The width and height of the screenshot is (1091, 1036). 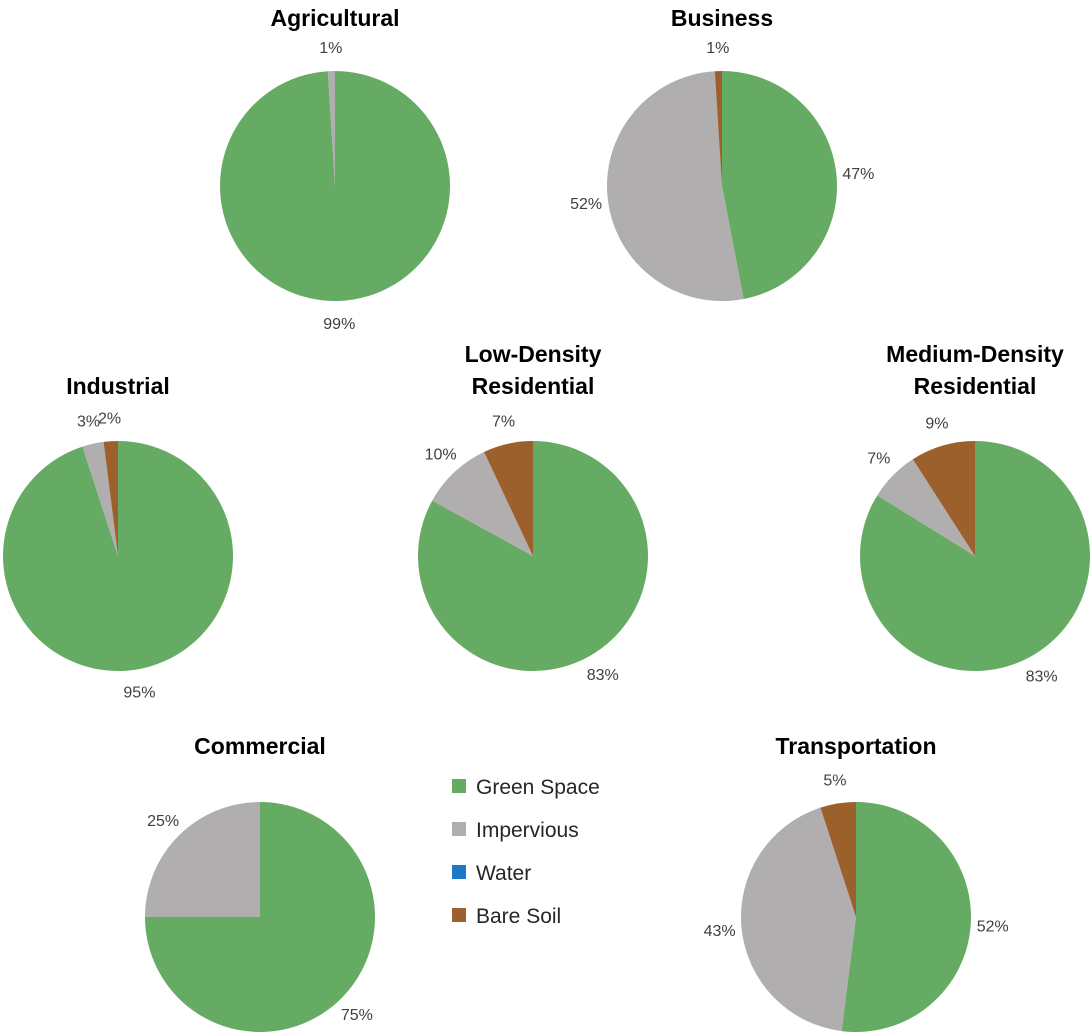 What do you see at coordinates (858, 174) in the screenshot?
I see `slice-label: 47%` at bounding box center [858, 174].